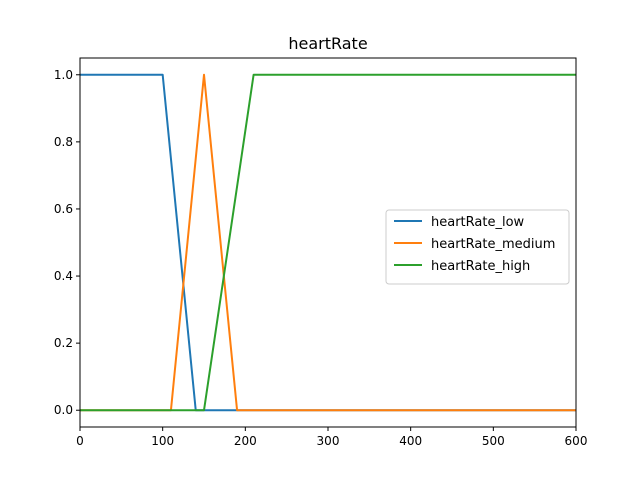  I want to click on legend-label-2: heartRate_high, so click(480, 266).